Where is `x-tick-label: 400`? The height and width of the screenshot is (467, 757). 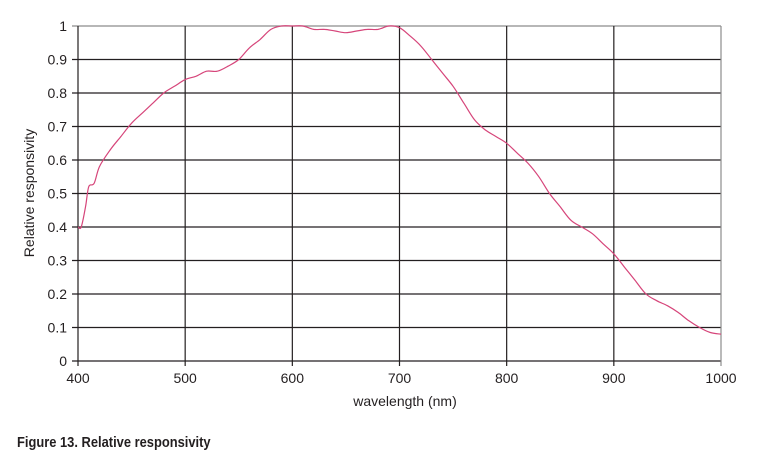
x-tick-label: 400 is located at coordinates (78, 378).